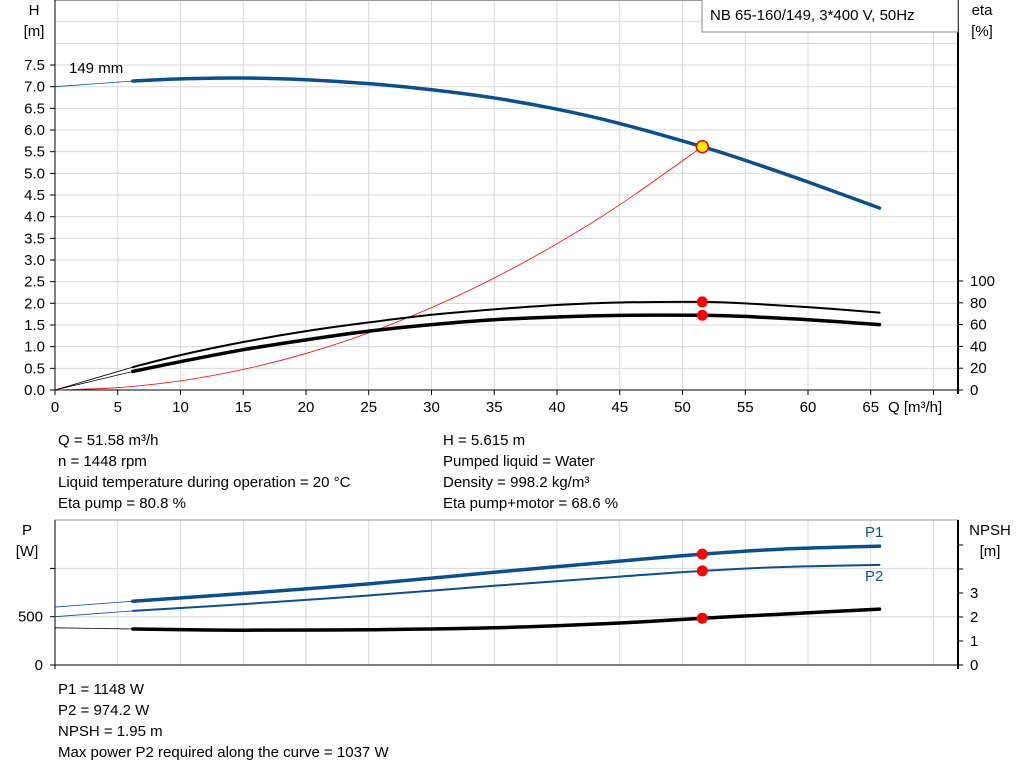 This screenshot has height=781, width=1024. I want to click on y-tick-label: 4.5, so click(34, 195).